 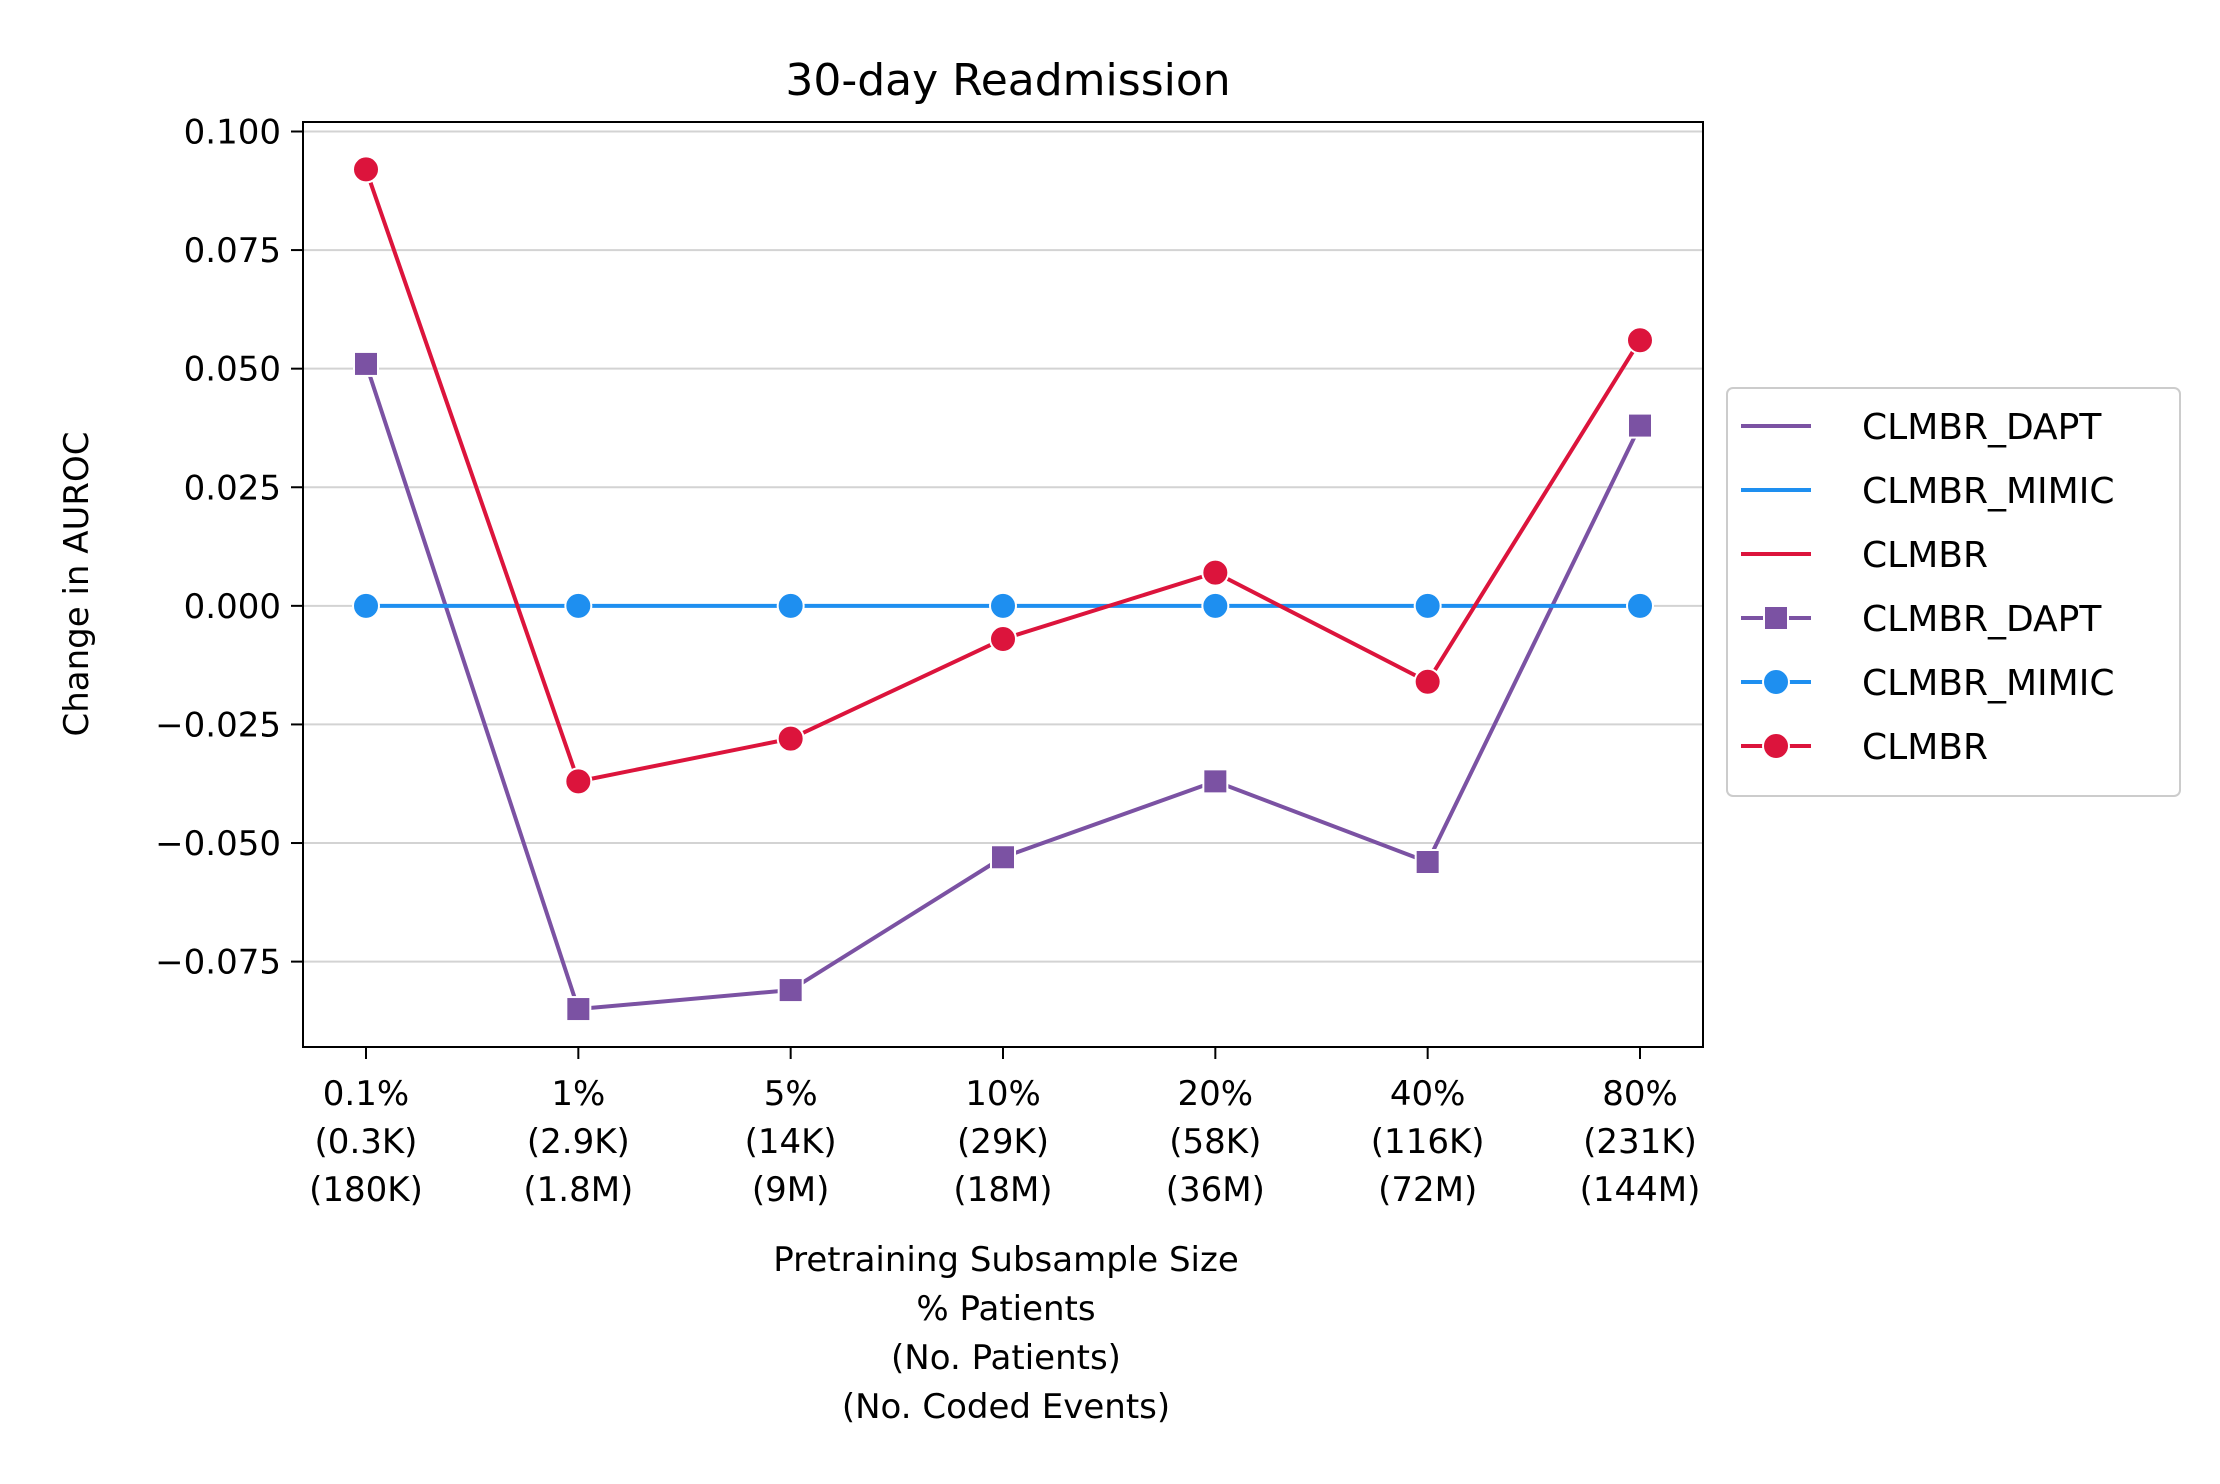 I want to click on y-tick-label: −0.075, so click(x=218, y=963).